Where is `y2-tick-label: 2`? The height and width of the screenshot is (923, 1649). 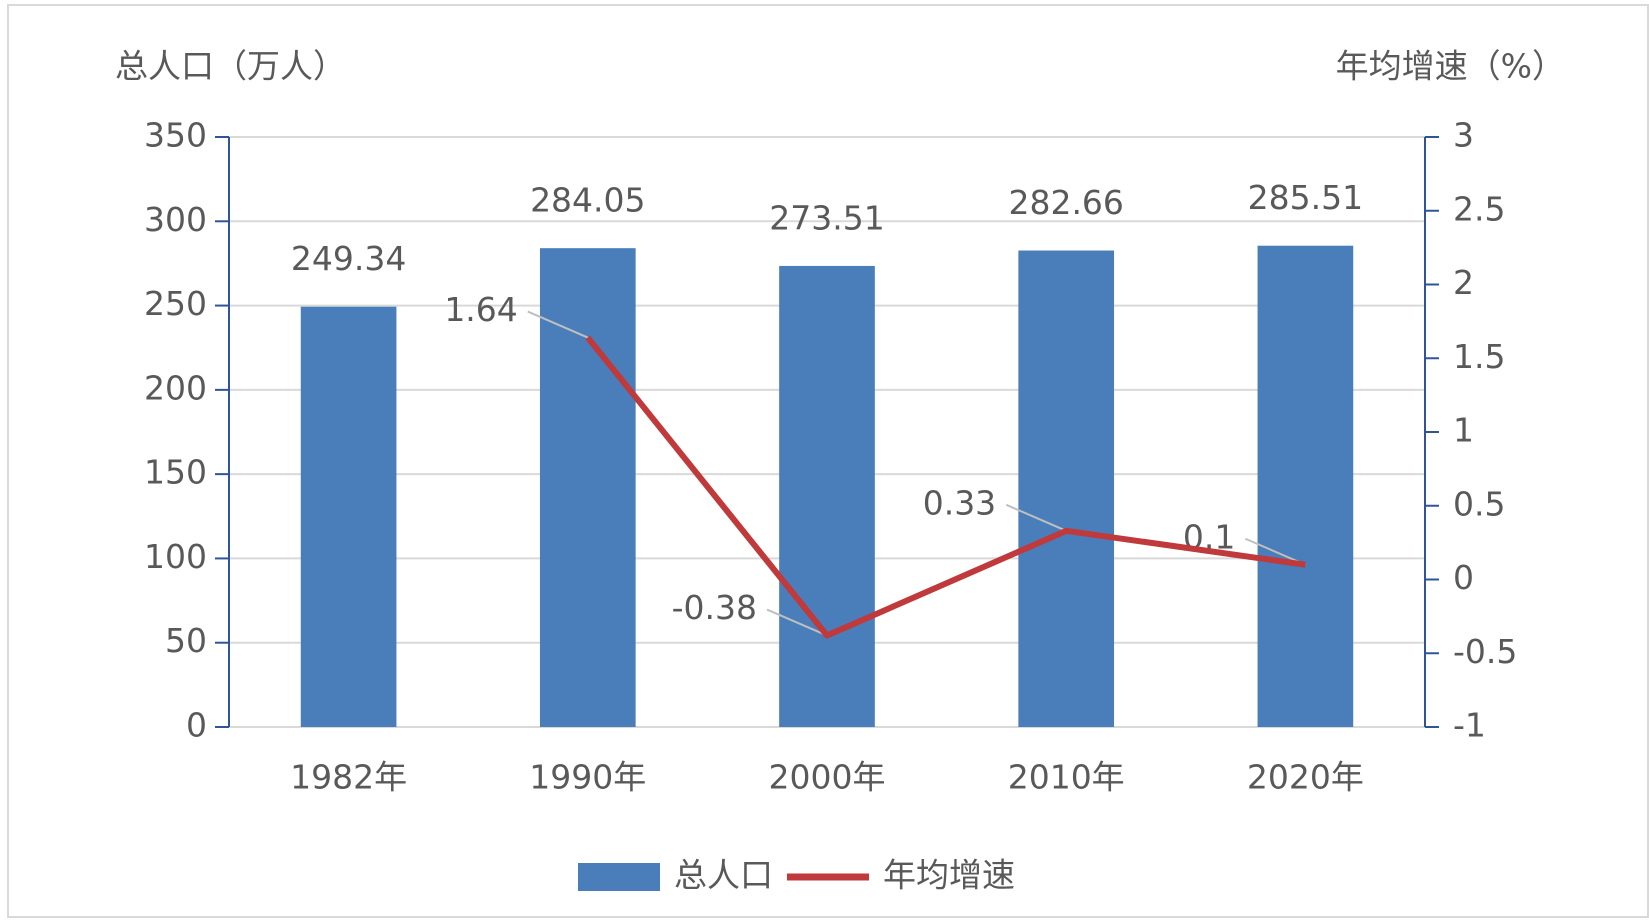
y2-tick-label: 2 is located at coordinates (1463, 282).